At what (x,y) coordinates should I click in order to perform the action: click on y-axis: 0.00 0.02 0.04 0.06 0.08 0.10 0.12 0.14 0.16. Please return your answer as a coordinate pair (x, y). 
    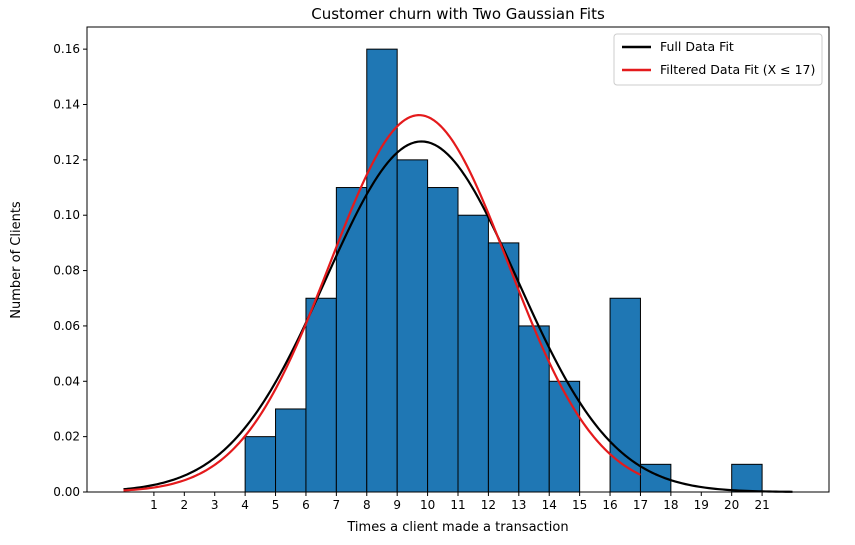
    Looking at the image, I should click on (70, 270).